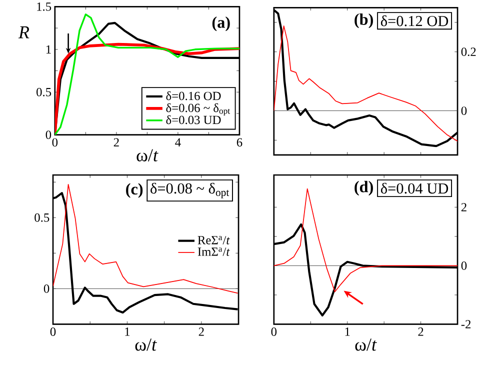 The height and width of the screenshot is (365, 491). What do you see at coordinates (463, 207) in the screenshot?
I see `y-tick-label: 2` at bounding box center [463, 207].